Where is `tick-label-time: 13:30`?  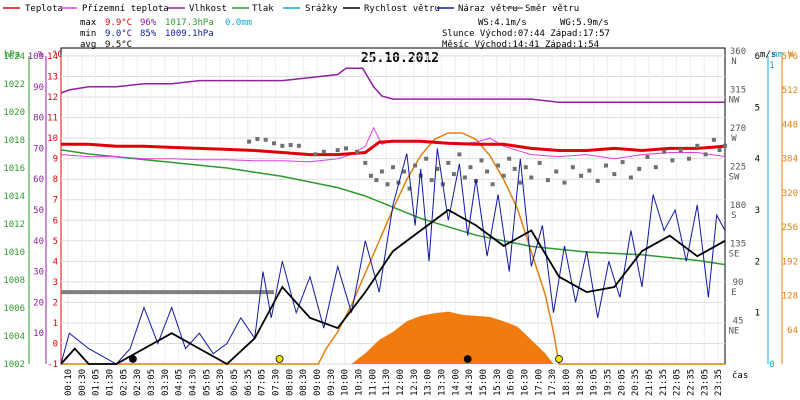
tick-label-time: 13:30 is located at coordinates (442, 382).